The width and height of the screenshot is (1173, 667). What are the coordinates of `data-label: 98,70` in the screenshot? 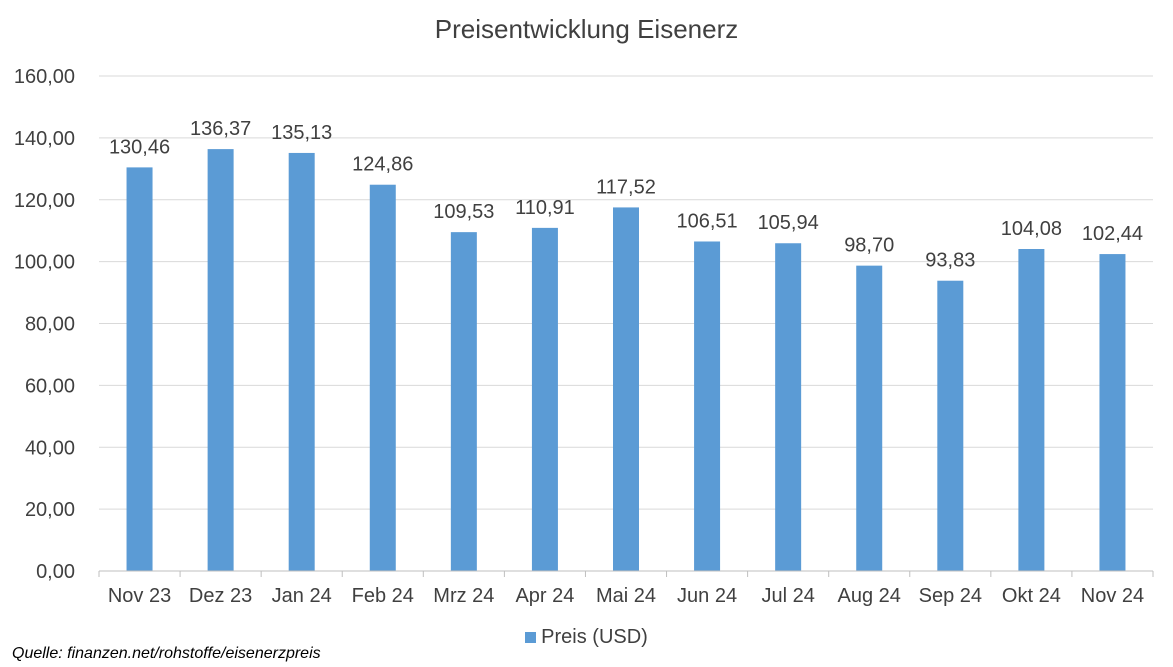 It's located at (869, 246).